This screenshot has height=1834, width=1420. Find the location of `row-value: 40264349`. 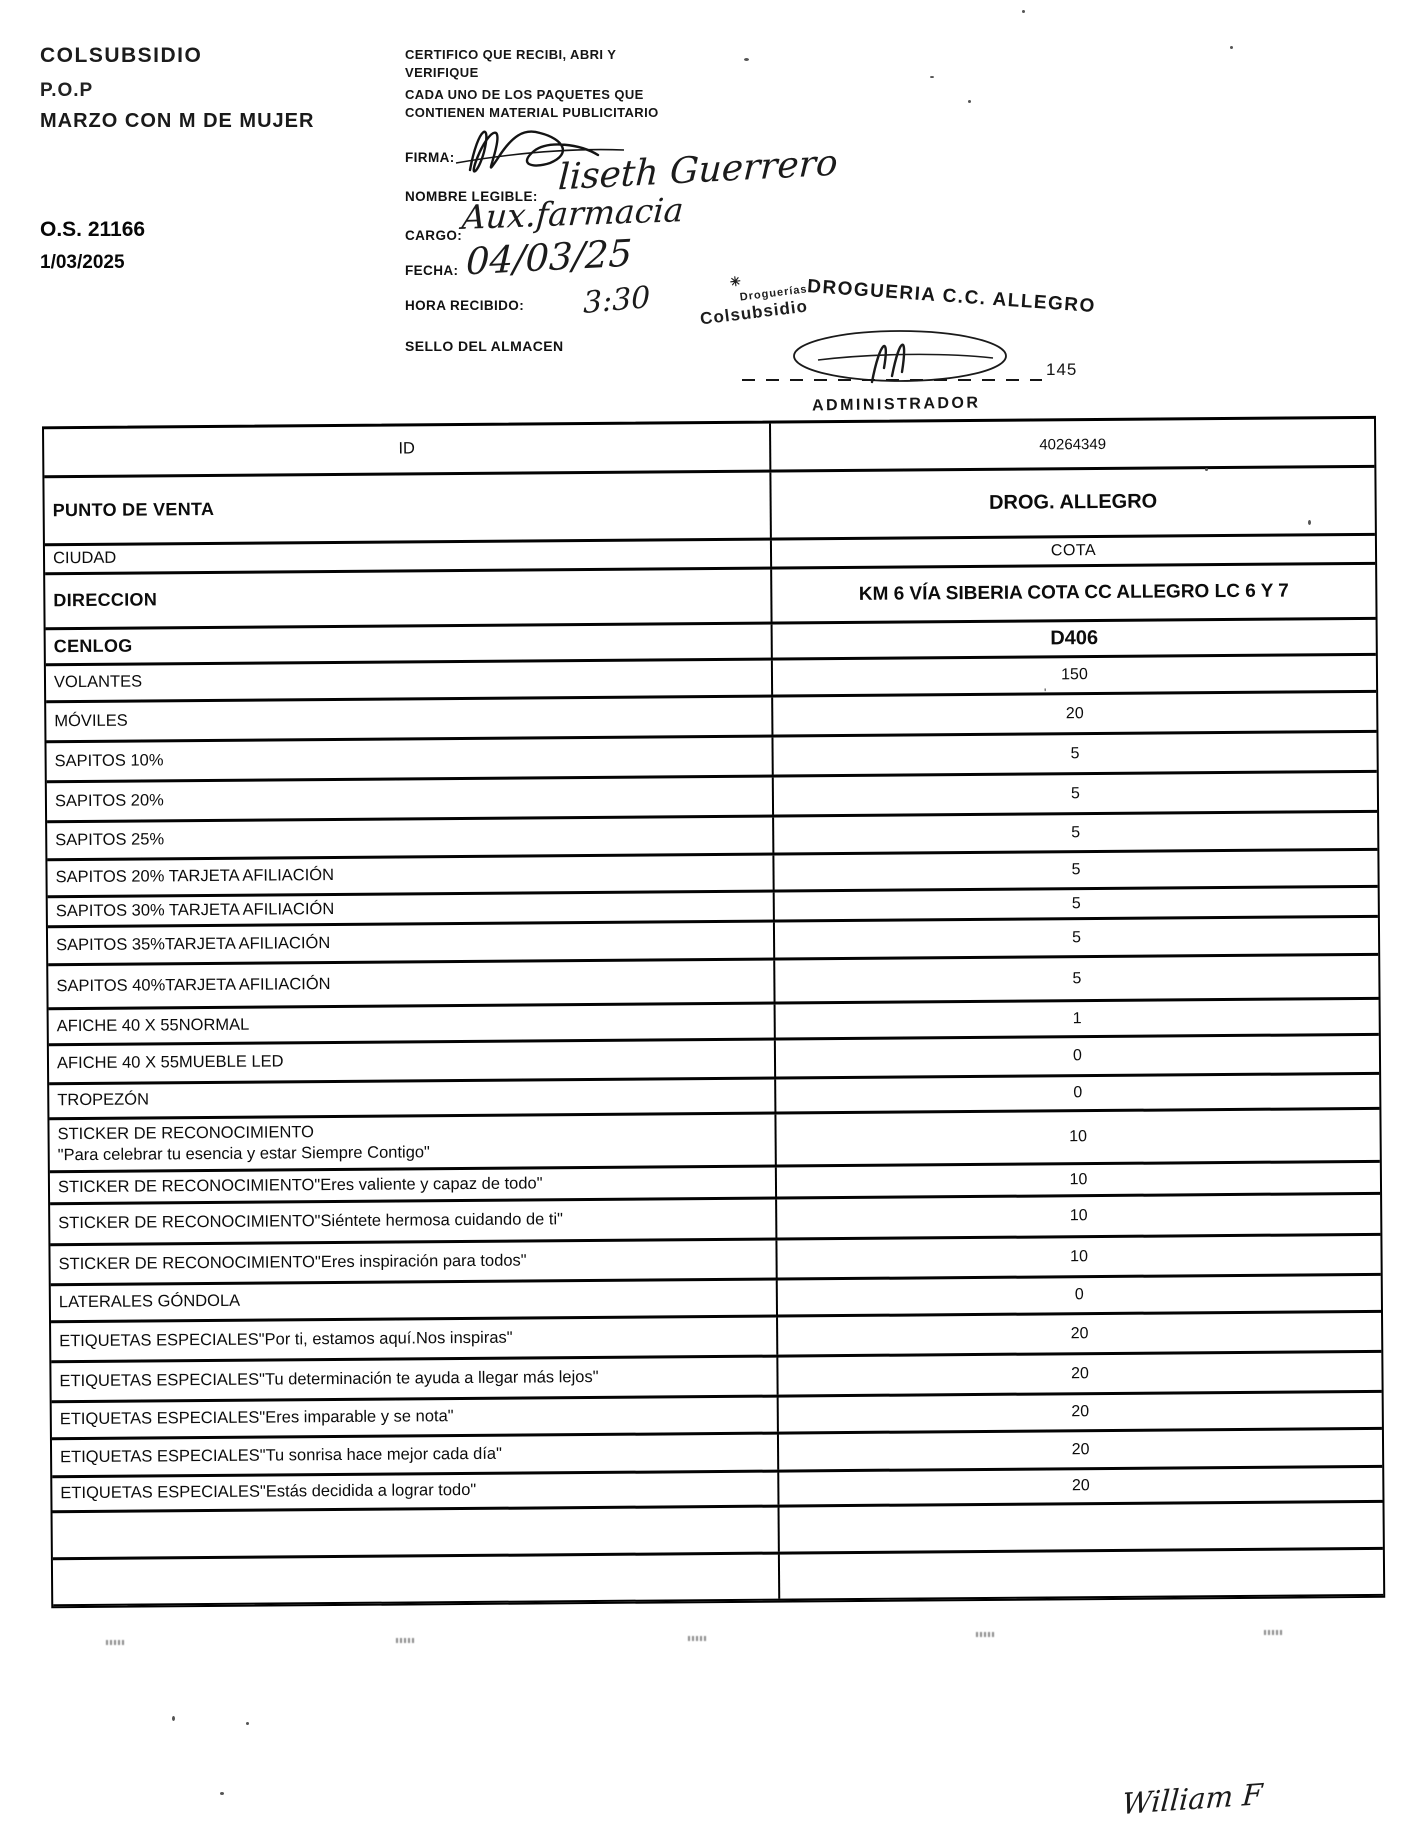

row-value: 40264349 is located at coordinates (1073, 444).